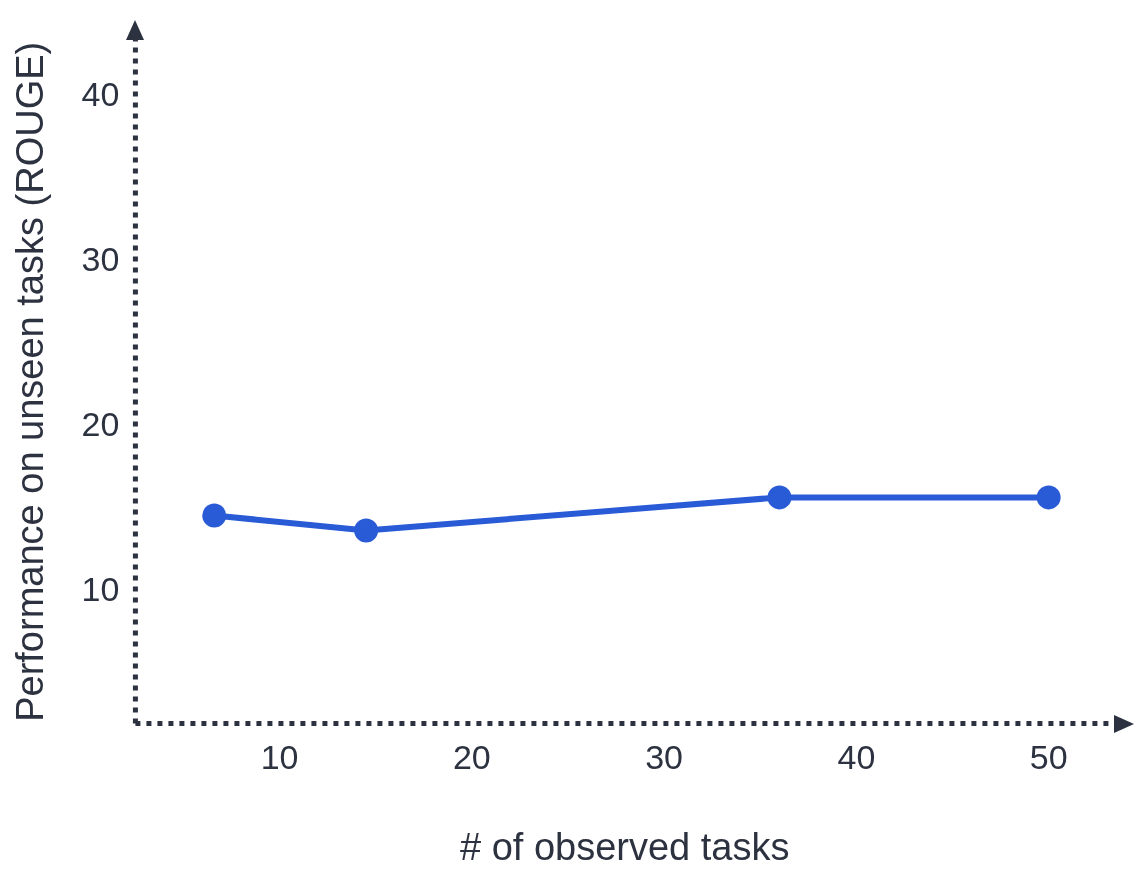  What do you see at coordinates (279, 757) in the screenshot?
I see `x-tick-label: 10` at bounding box center [279, 757].